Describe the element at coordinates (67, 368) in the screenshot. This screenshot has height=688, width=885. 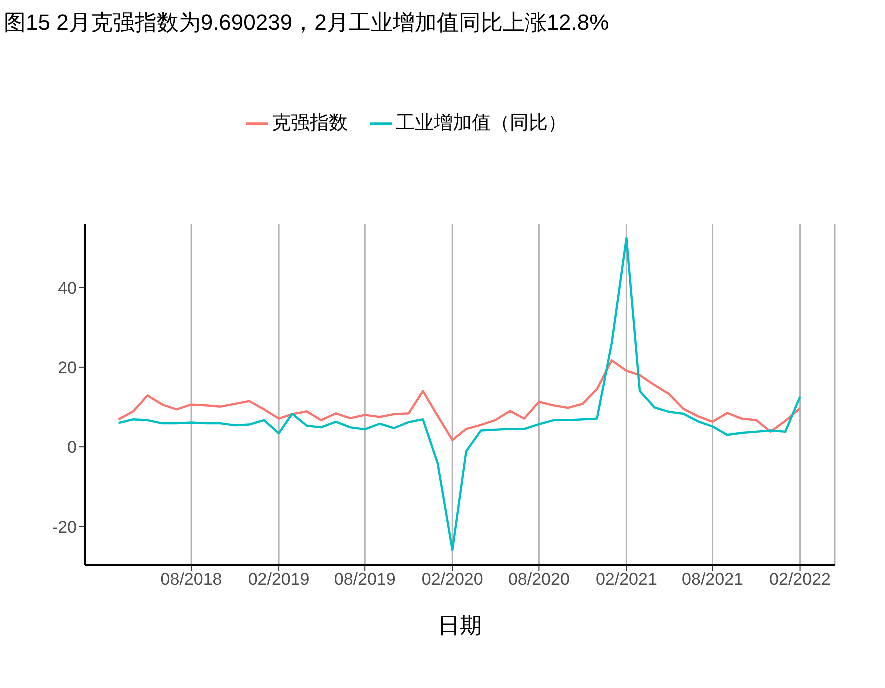
I see `y-tick-label: 20` at that location.